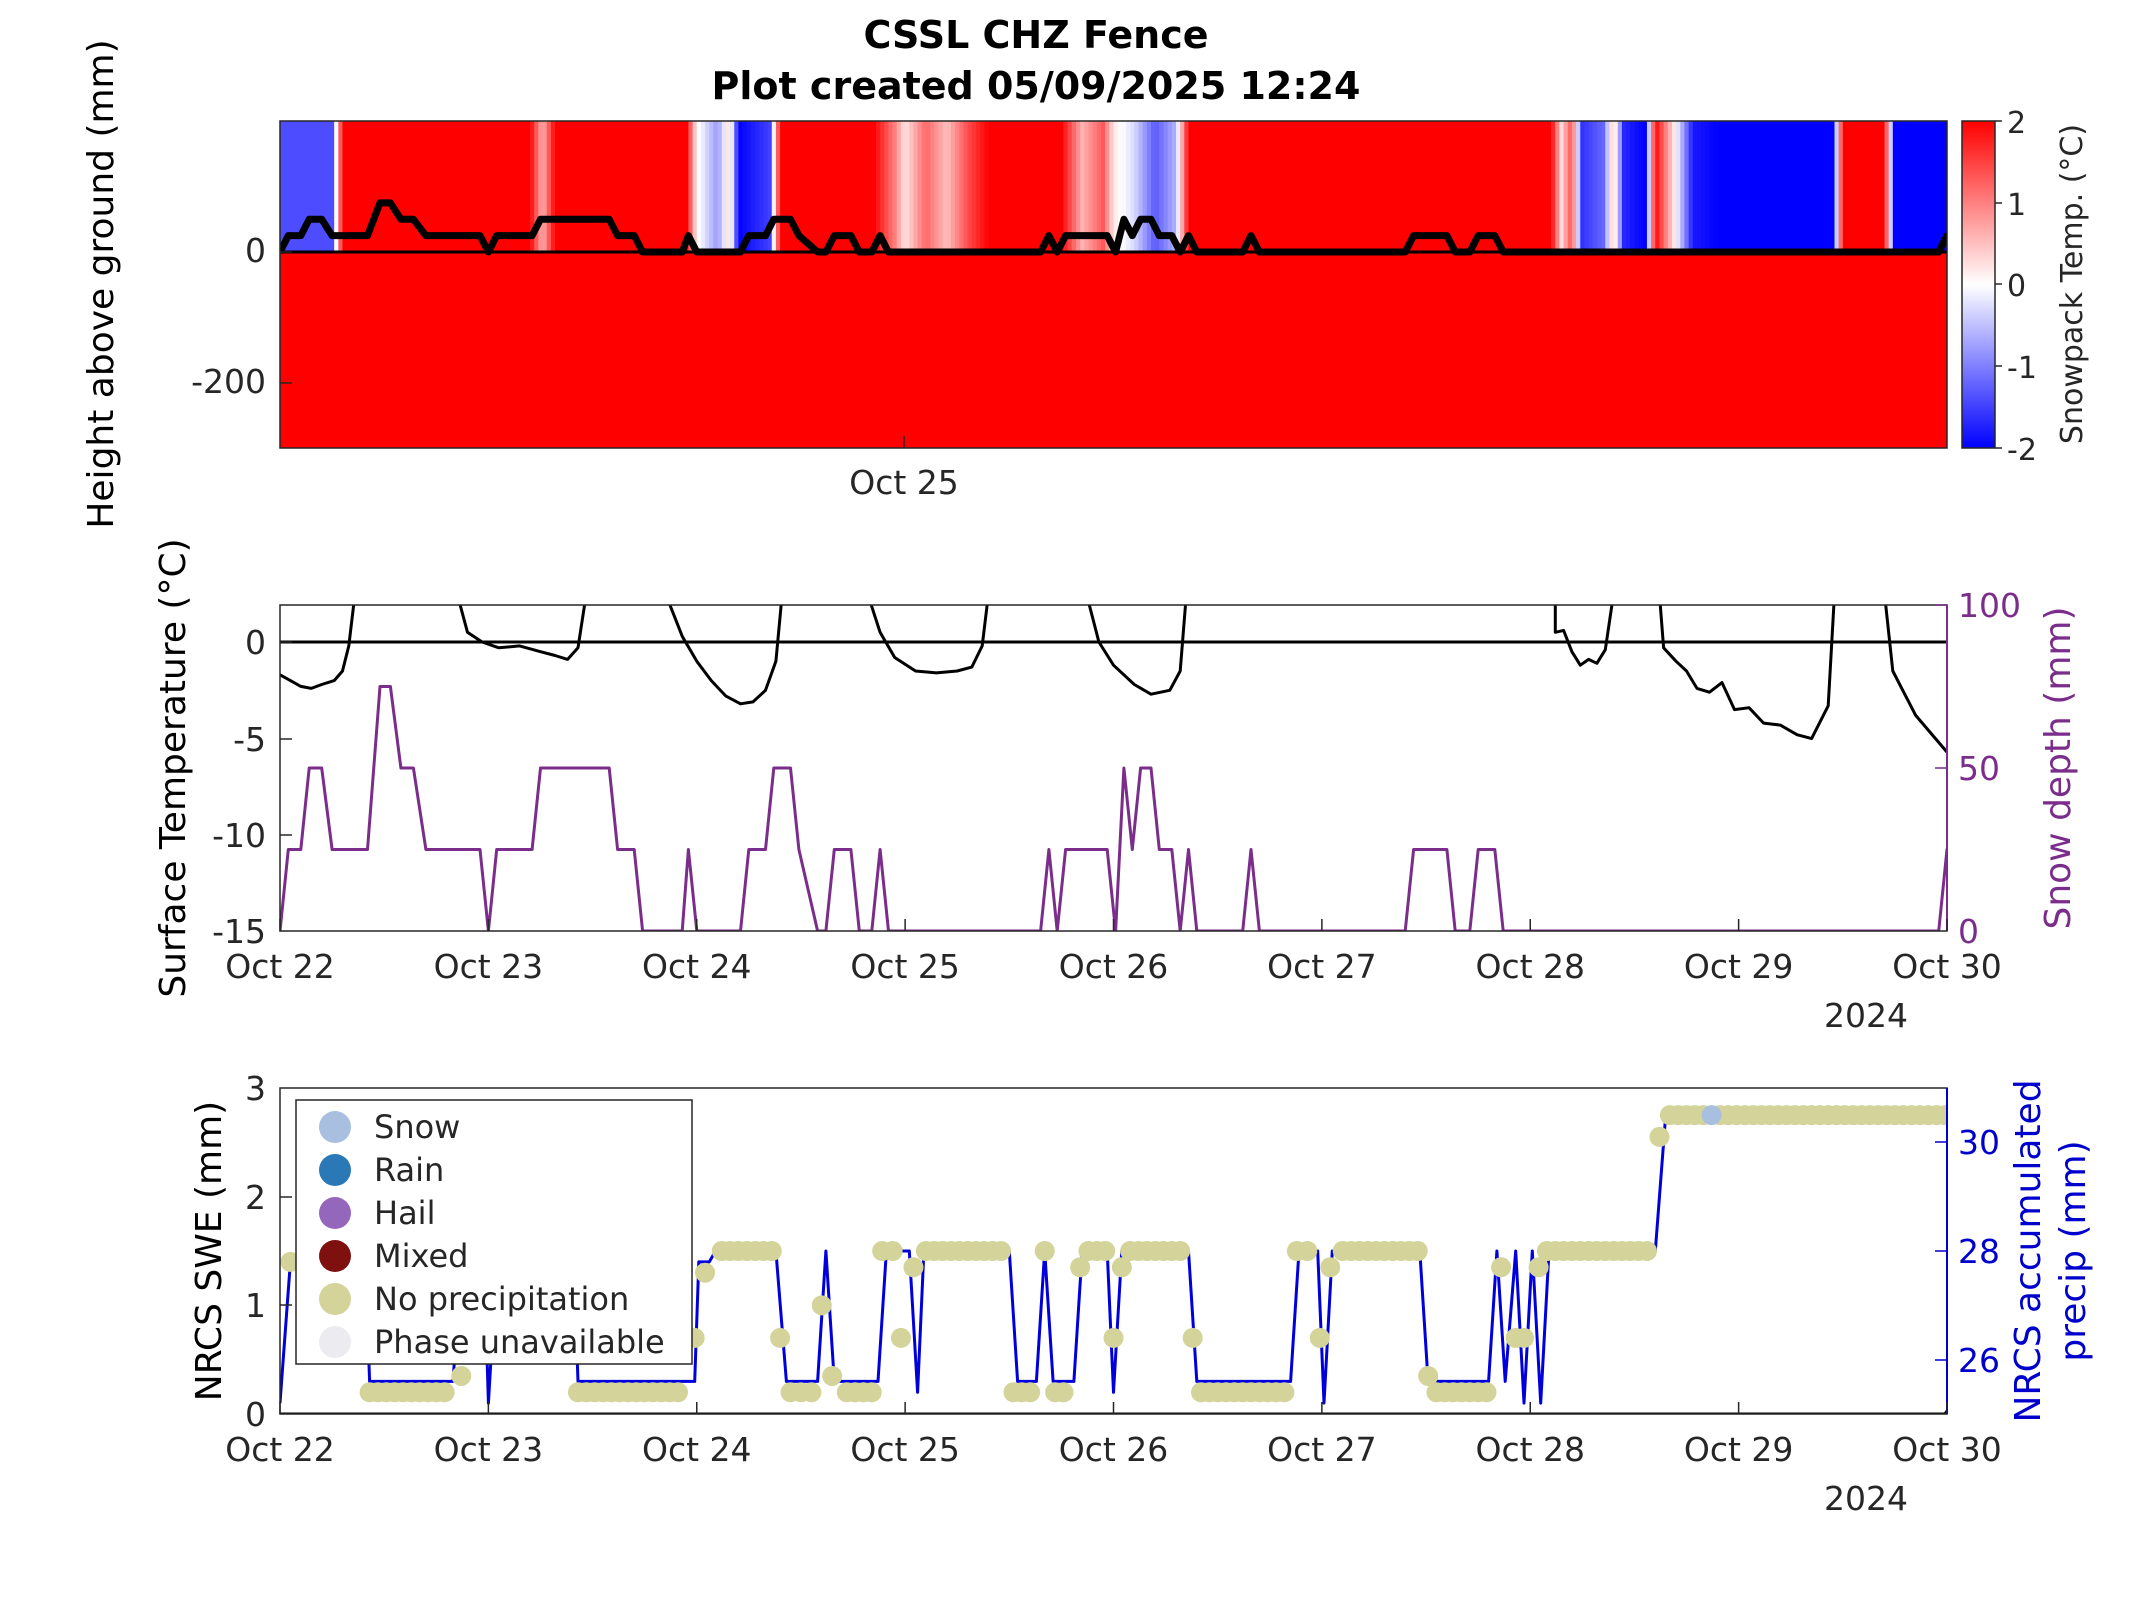  What do you see at coordinates (1947, 1449) in the screenshot?
I see `nrcs-x-tick-label: Oct 30` at bounding box center [1947, 1449].